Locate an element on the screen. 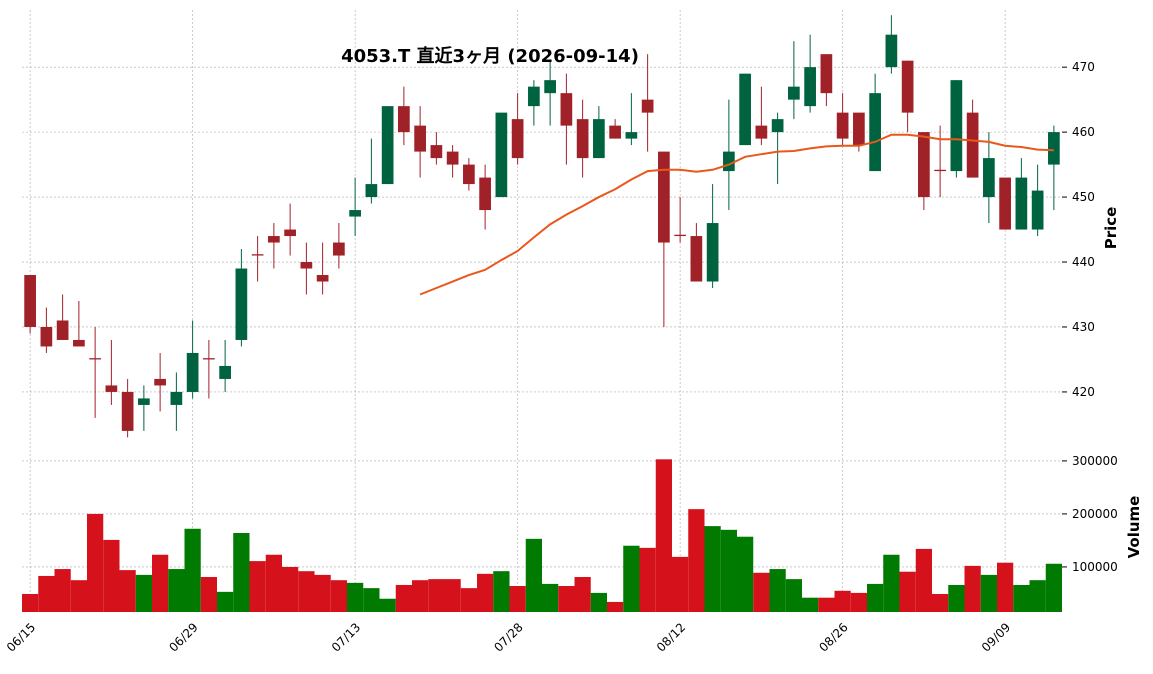  y-tick-label: 450 is located at coordinates (1083, 197).